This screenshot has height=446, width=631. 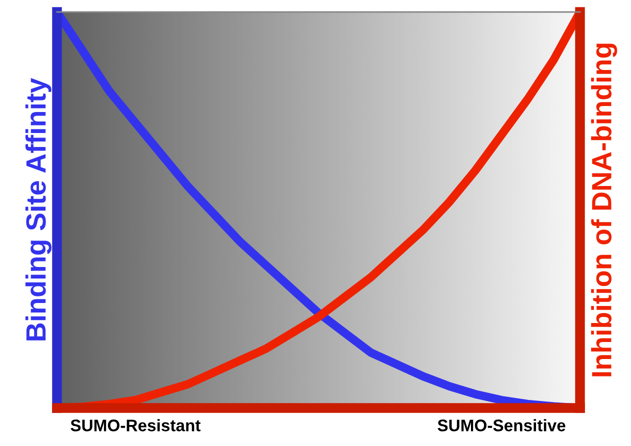 I want to click on x-tick-label: SUMO-Resistant, so click(x=135, y=425).